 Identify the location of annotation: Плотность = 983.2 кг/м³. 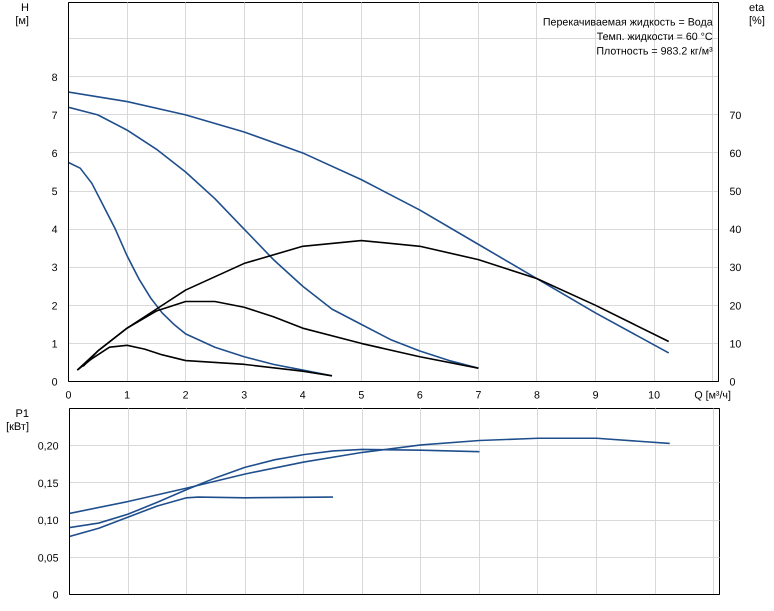
(655, 51).